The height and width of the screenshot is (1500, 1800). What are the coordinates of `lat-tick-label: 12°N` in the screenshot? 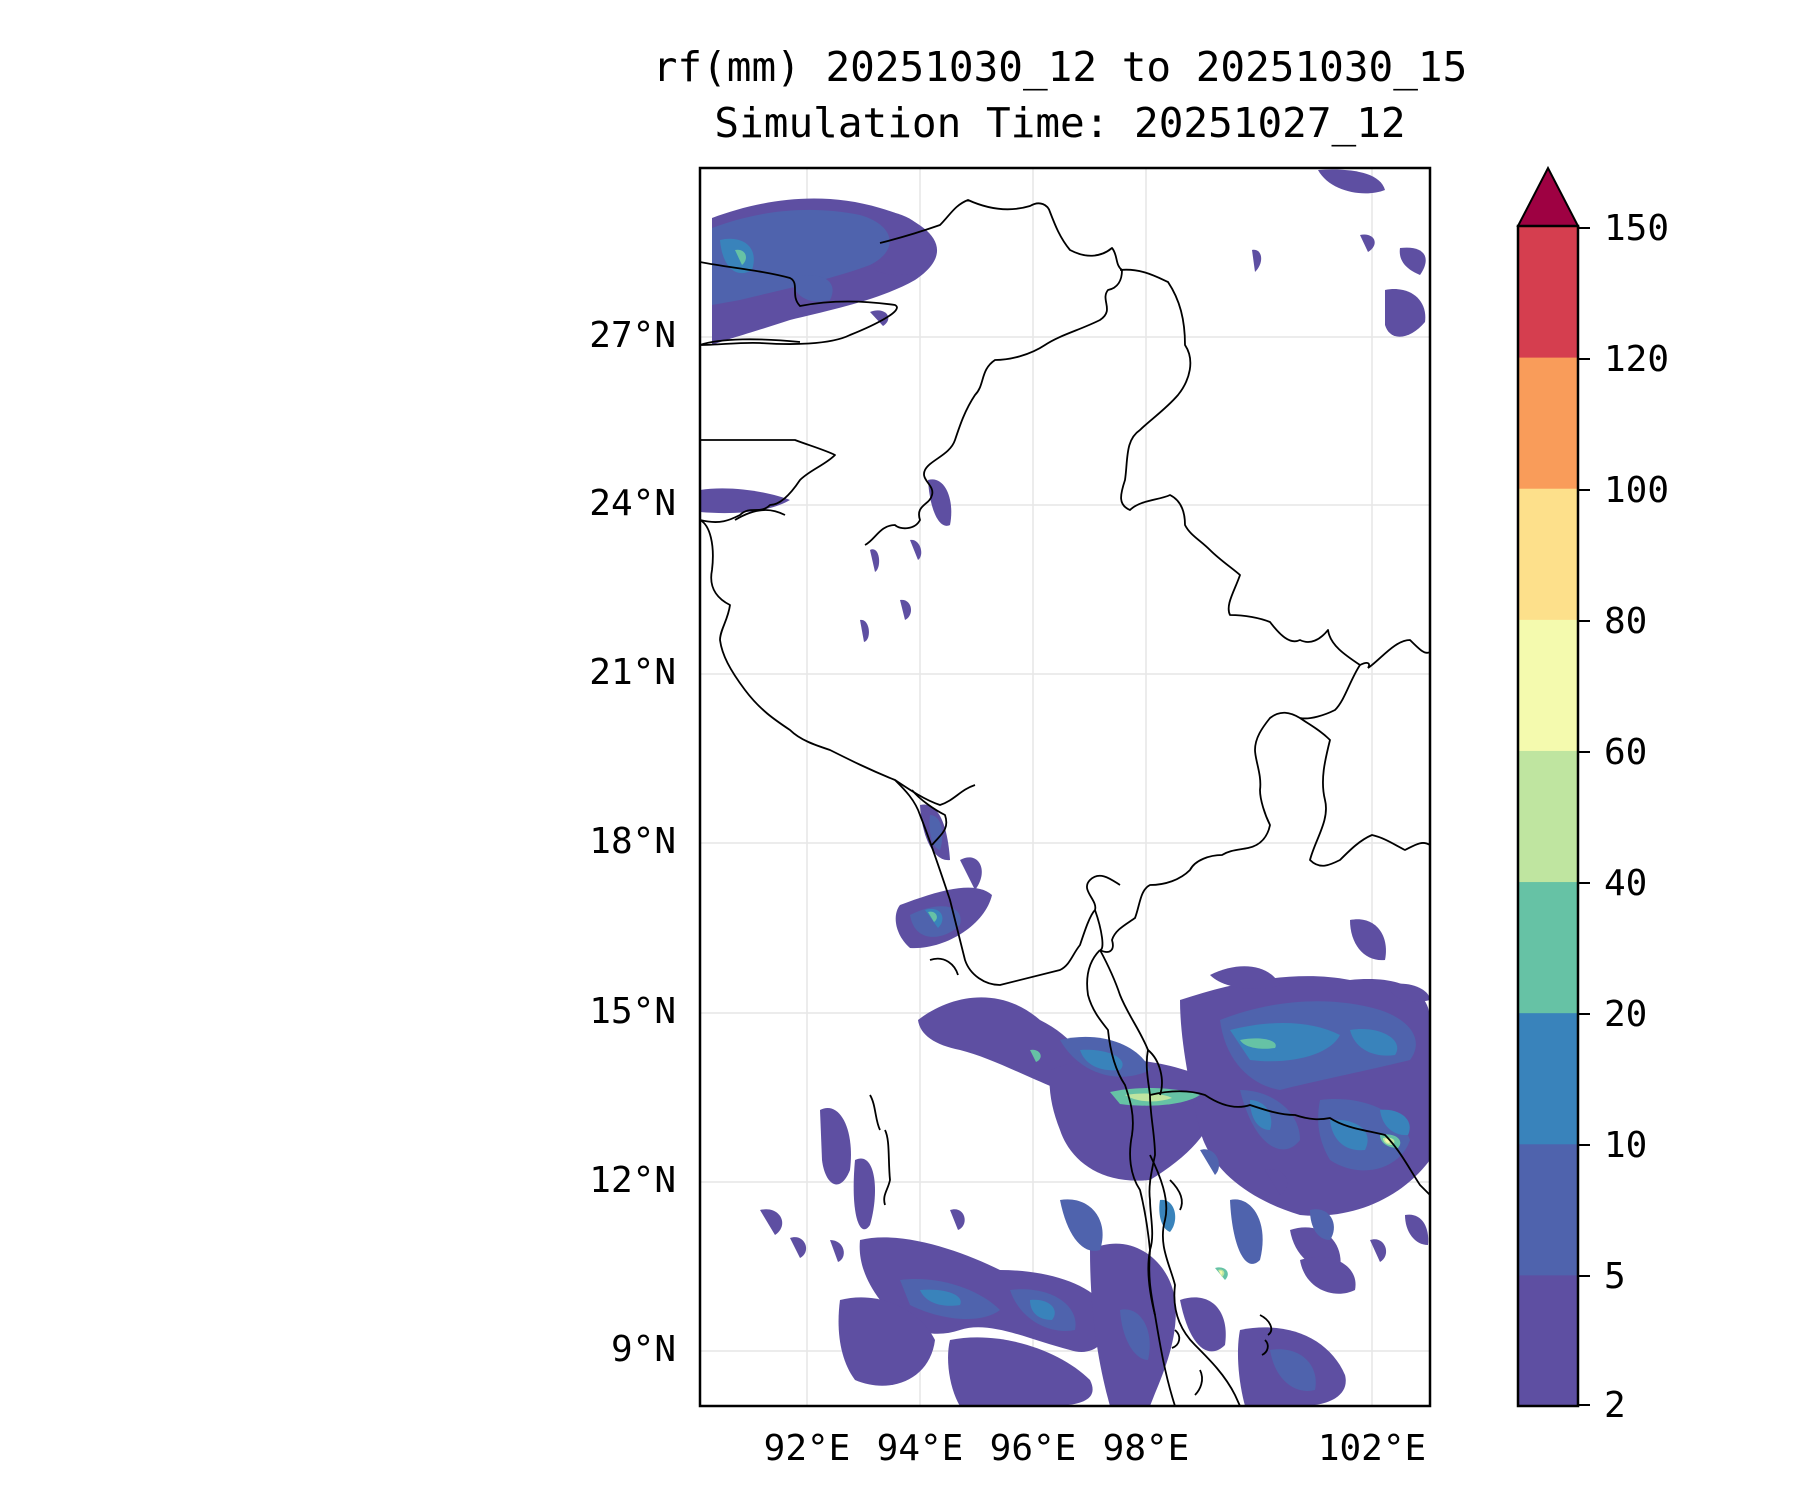 It's located at (632, 1180).